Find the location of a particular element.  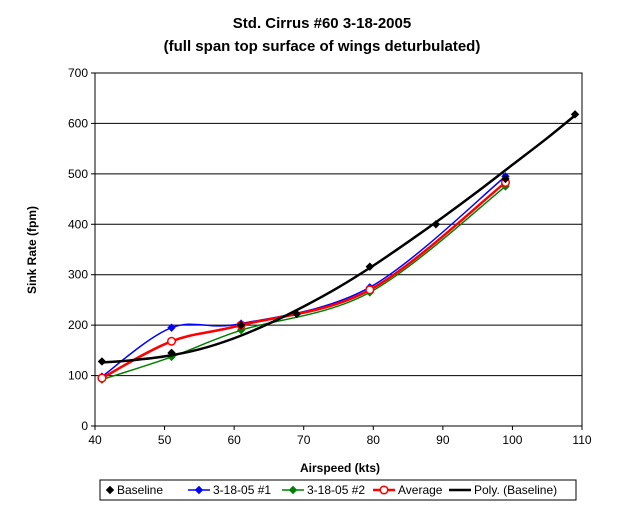

x-tick-label: 50 is located at coordinates (165, 440).